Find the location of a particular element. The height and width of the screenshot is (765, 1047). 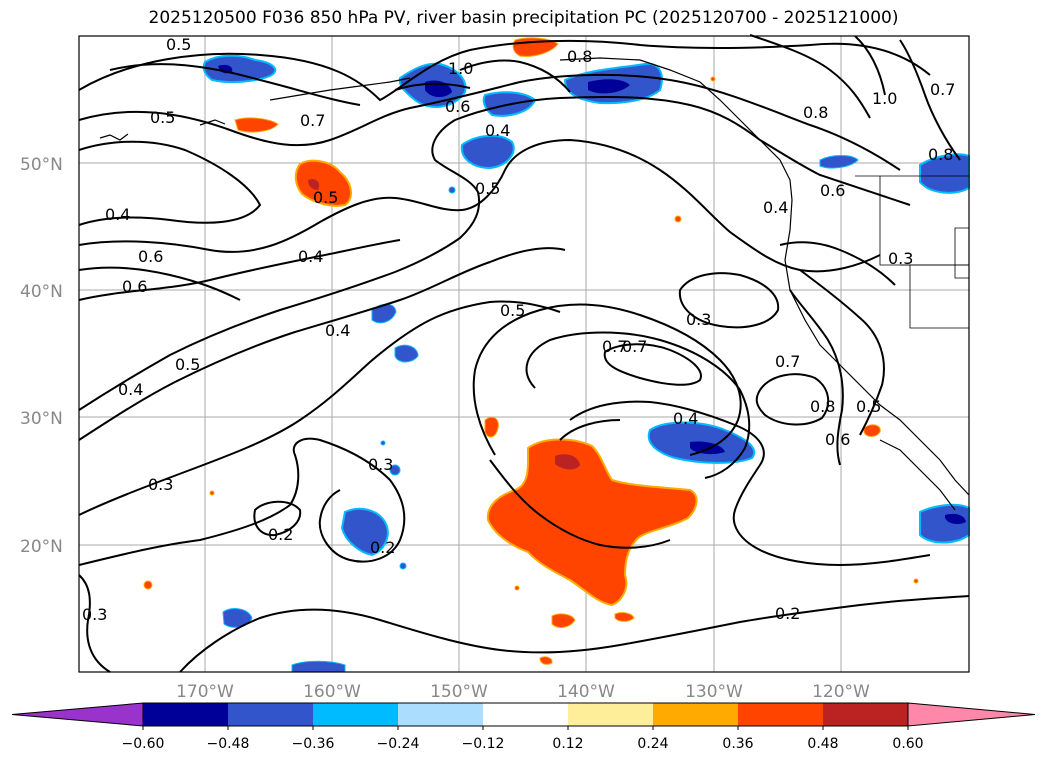

lon-label: 130°W is located at coordinates (714, 692).